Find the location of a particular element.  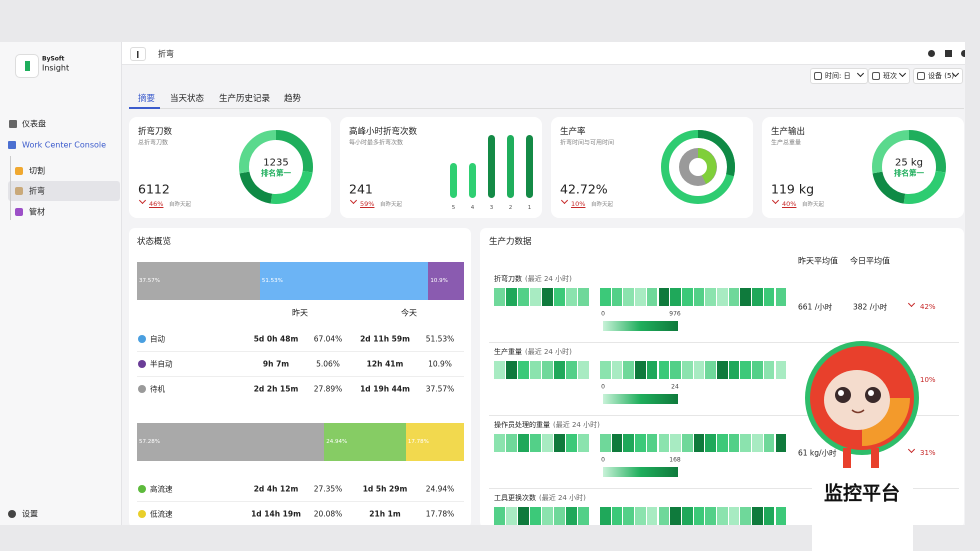

nav-item: 管材 is located at coordinates (37, 212).